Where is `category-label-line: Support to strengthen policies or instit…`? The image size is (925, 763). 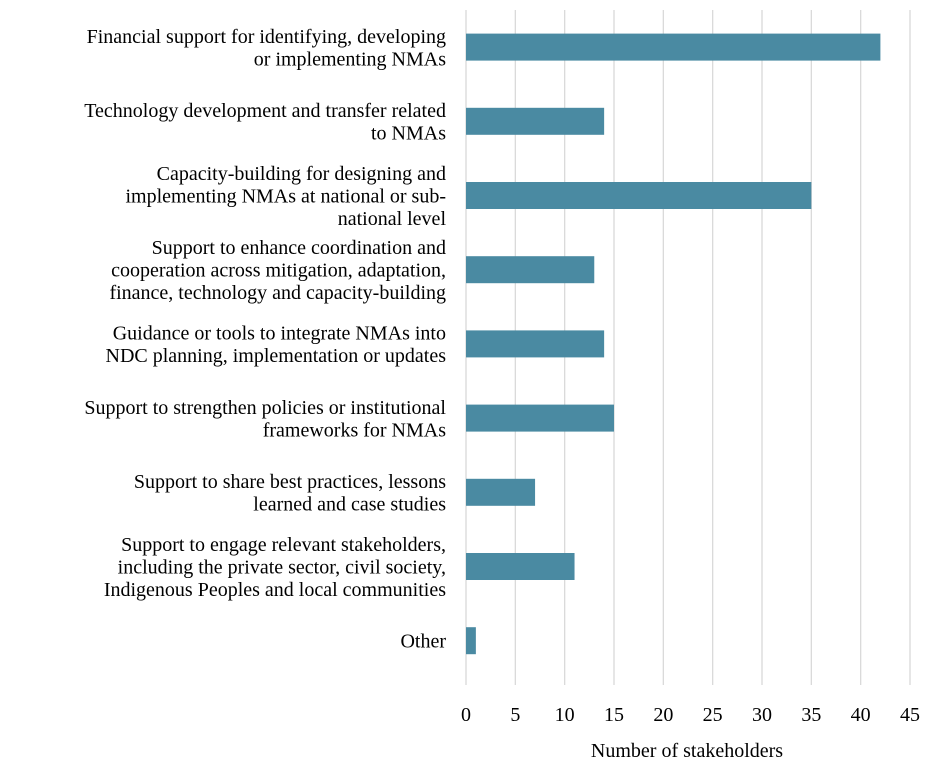 category-label-line: Support to strengthen policies or instit… is located at coordinates (265, 408).